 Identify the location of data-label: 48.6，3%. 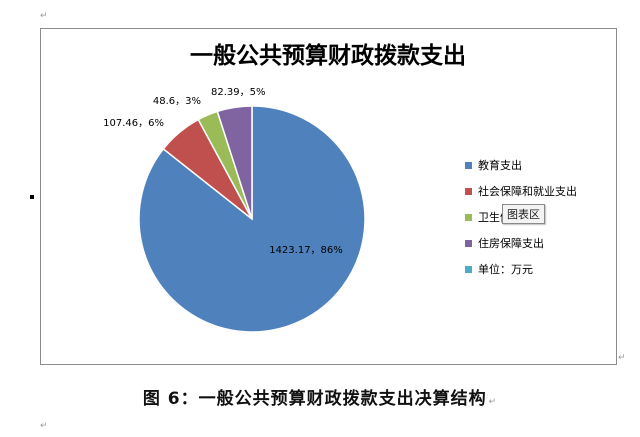
(177, 101).